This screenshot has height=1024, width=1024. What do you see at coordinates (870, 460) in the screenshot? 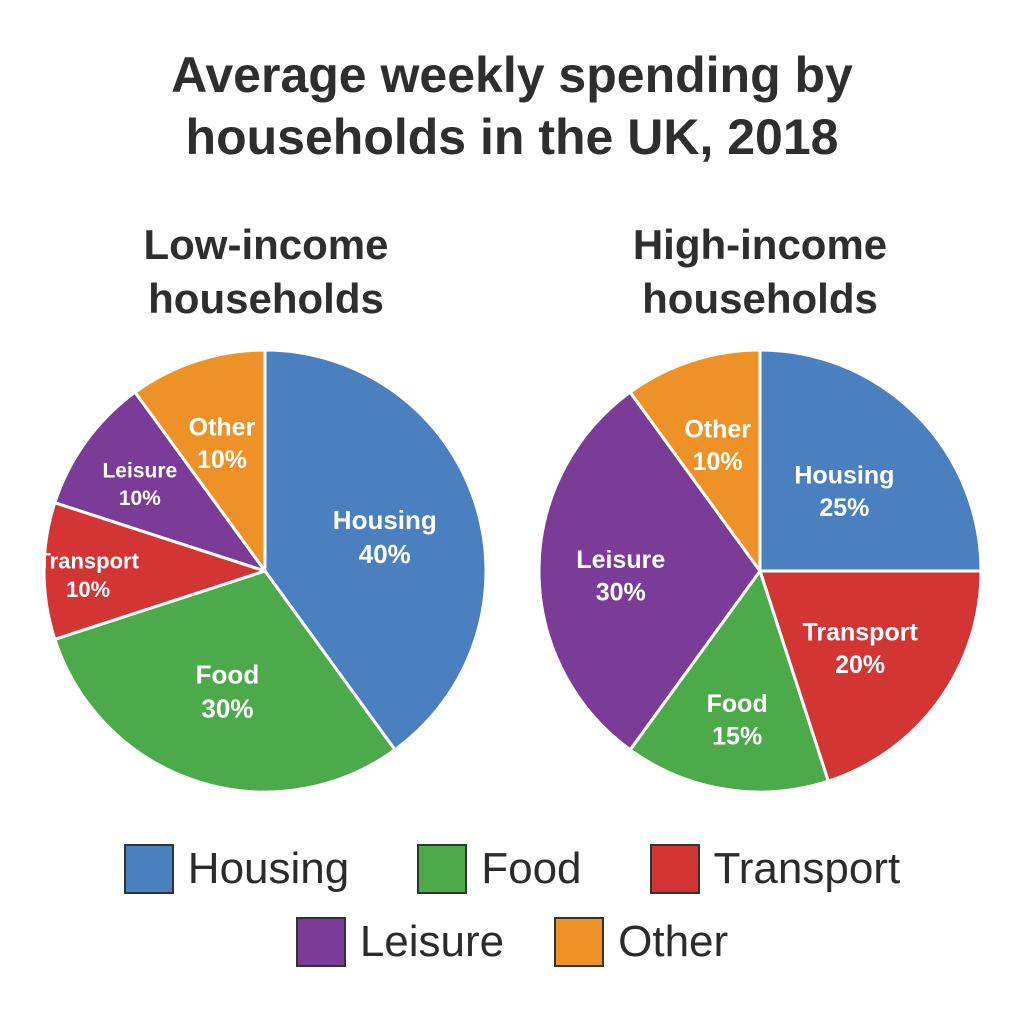
I see `high-income-slice-housing` at bounding box center [870, 460].